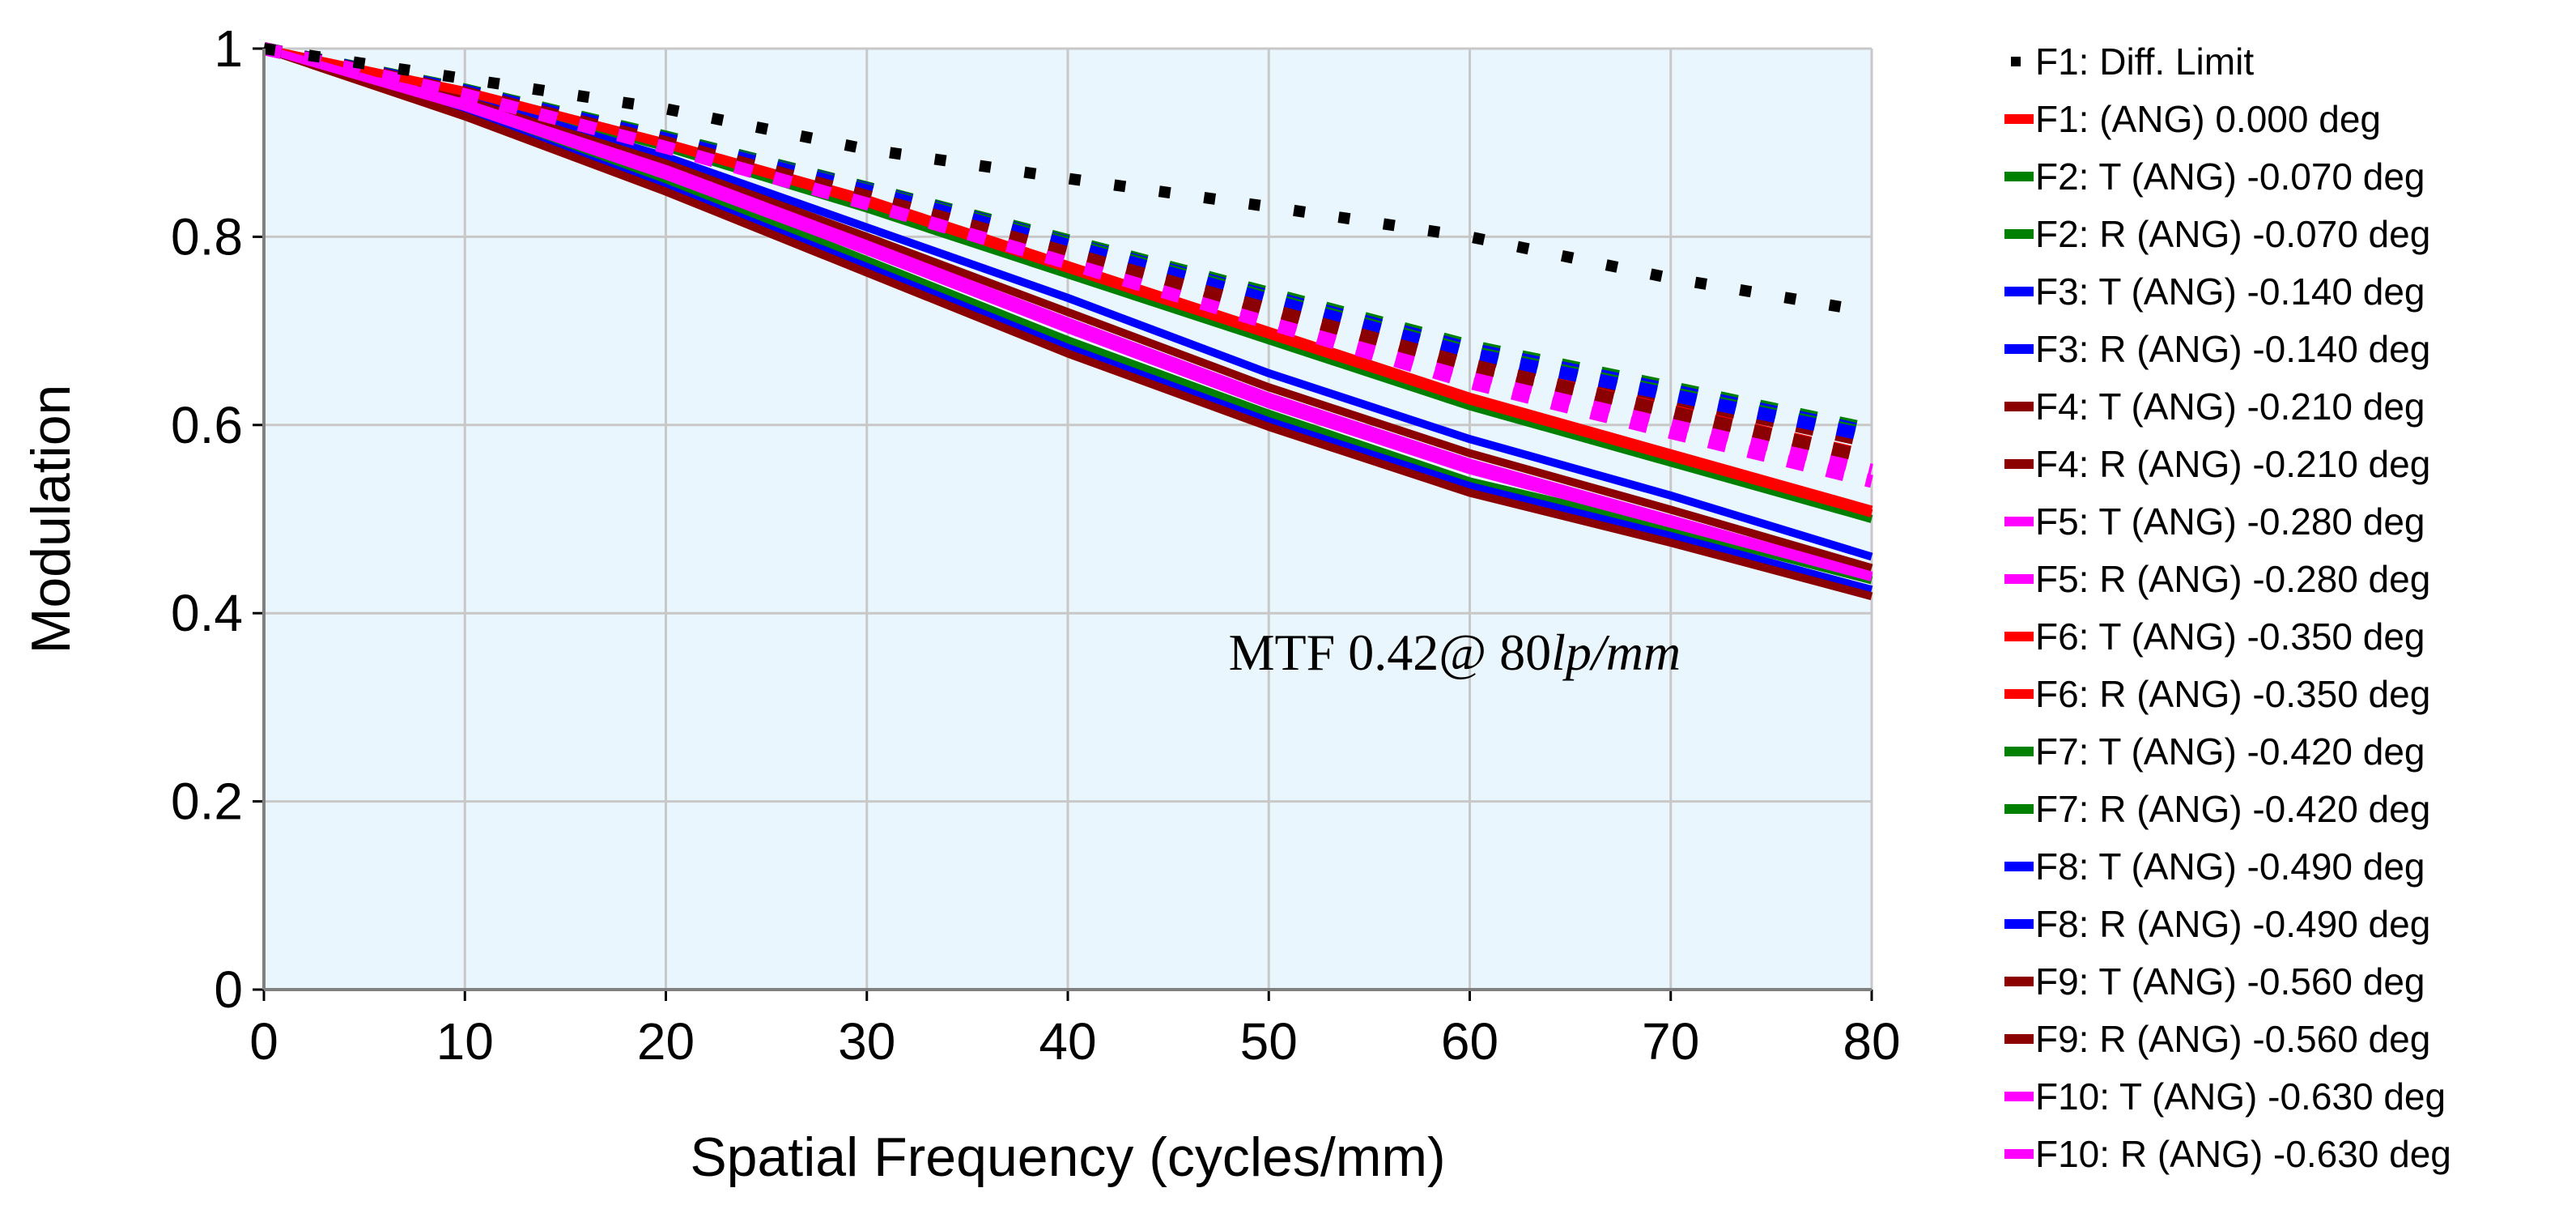 This screenshot has height=1205, width=2576. Describe the element at coordinates (207, 425) in the screenshot. I see `y-tick-label: 0.6` at that location.